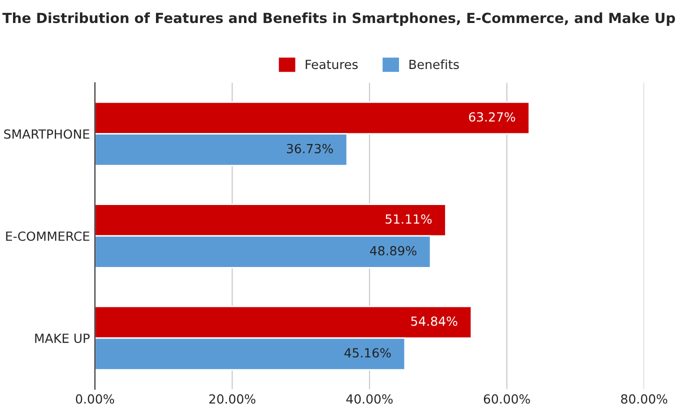  What do you see at coordinates (62, 339) in the screenshot?
I see `y-tick-label: MAKE UP` at bounding box center [62, 339].